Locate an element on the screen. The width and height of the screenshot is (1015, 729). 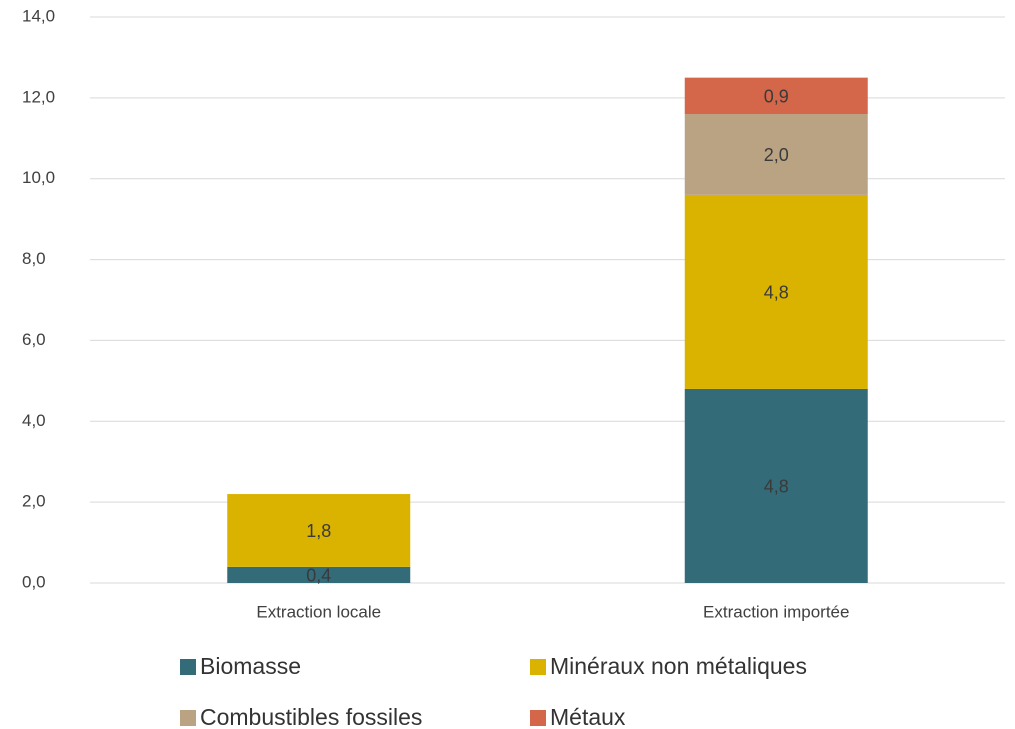
y-tick-label: 0,0 is located at coordinates (34, 581).